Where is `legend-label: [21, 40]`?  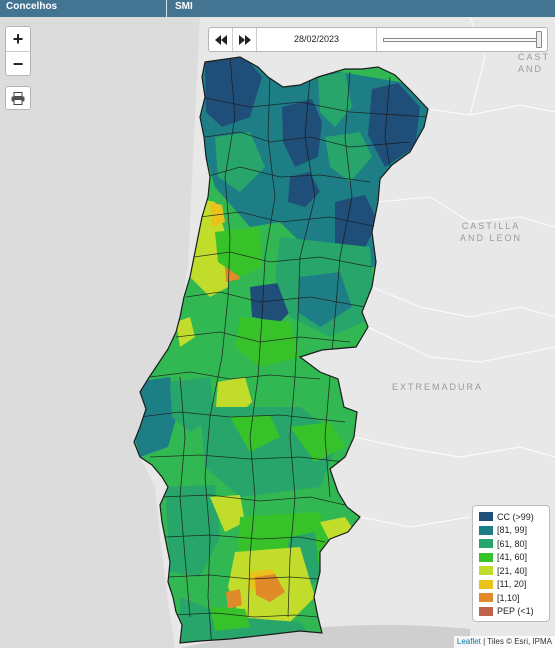 legend-label: [21, 40] is located at coordinates (512, 570).